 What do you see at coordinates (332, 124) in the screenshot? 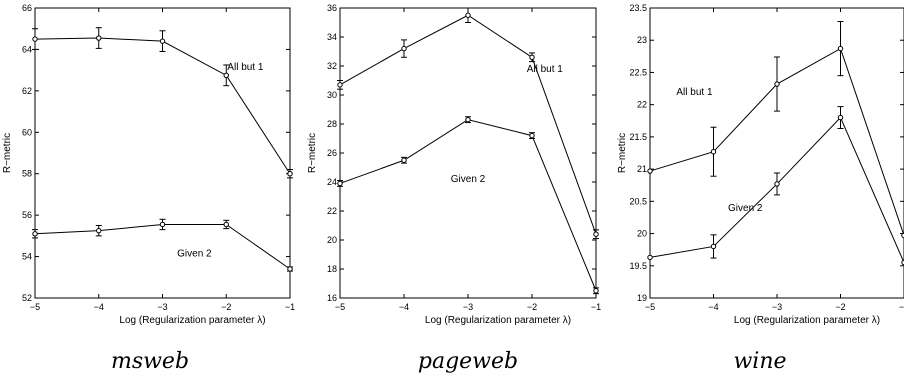
I see `chart-2-ytick-label: 28` at bounding box center [332, 124].